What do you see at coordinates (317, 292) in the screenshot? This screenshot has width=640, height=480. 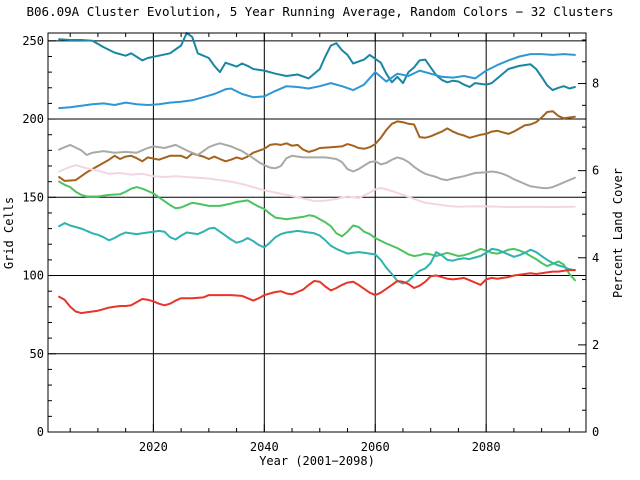 I see `series-cluster-red` at bounding box center [317, 292].